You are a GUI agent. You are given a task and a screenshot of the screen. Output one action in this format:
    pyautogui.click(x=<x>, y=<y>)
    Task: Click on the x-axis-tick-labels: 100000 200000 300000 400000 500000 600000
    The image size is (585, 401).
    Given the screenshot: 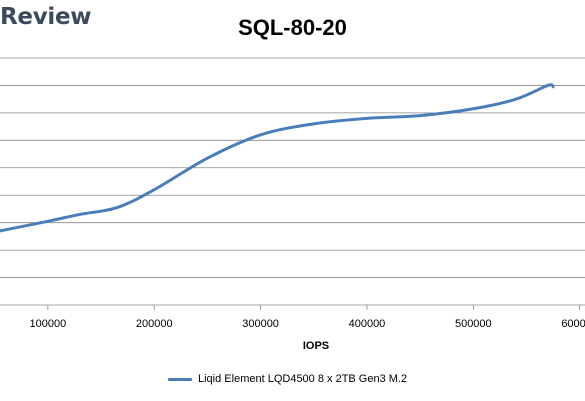 What is the action you would take?
    pyautogui.click(x=307, y=317)
    